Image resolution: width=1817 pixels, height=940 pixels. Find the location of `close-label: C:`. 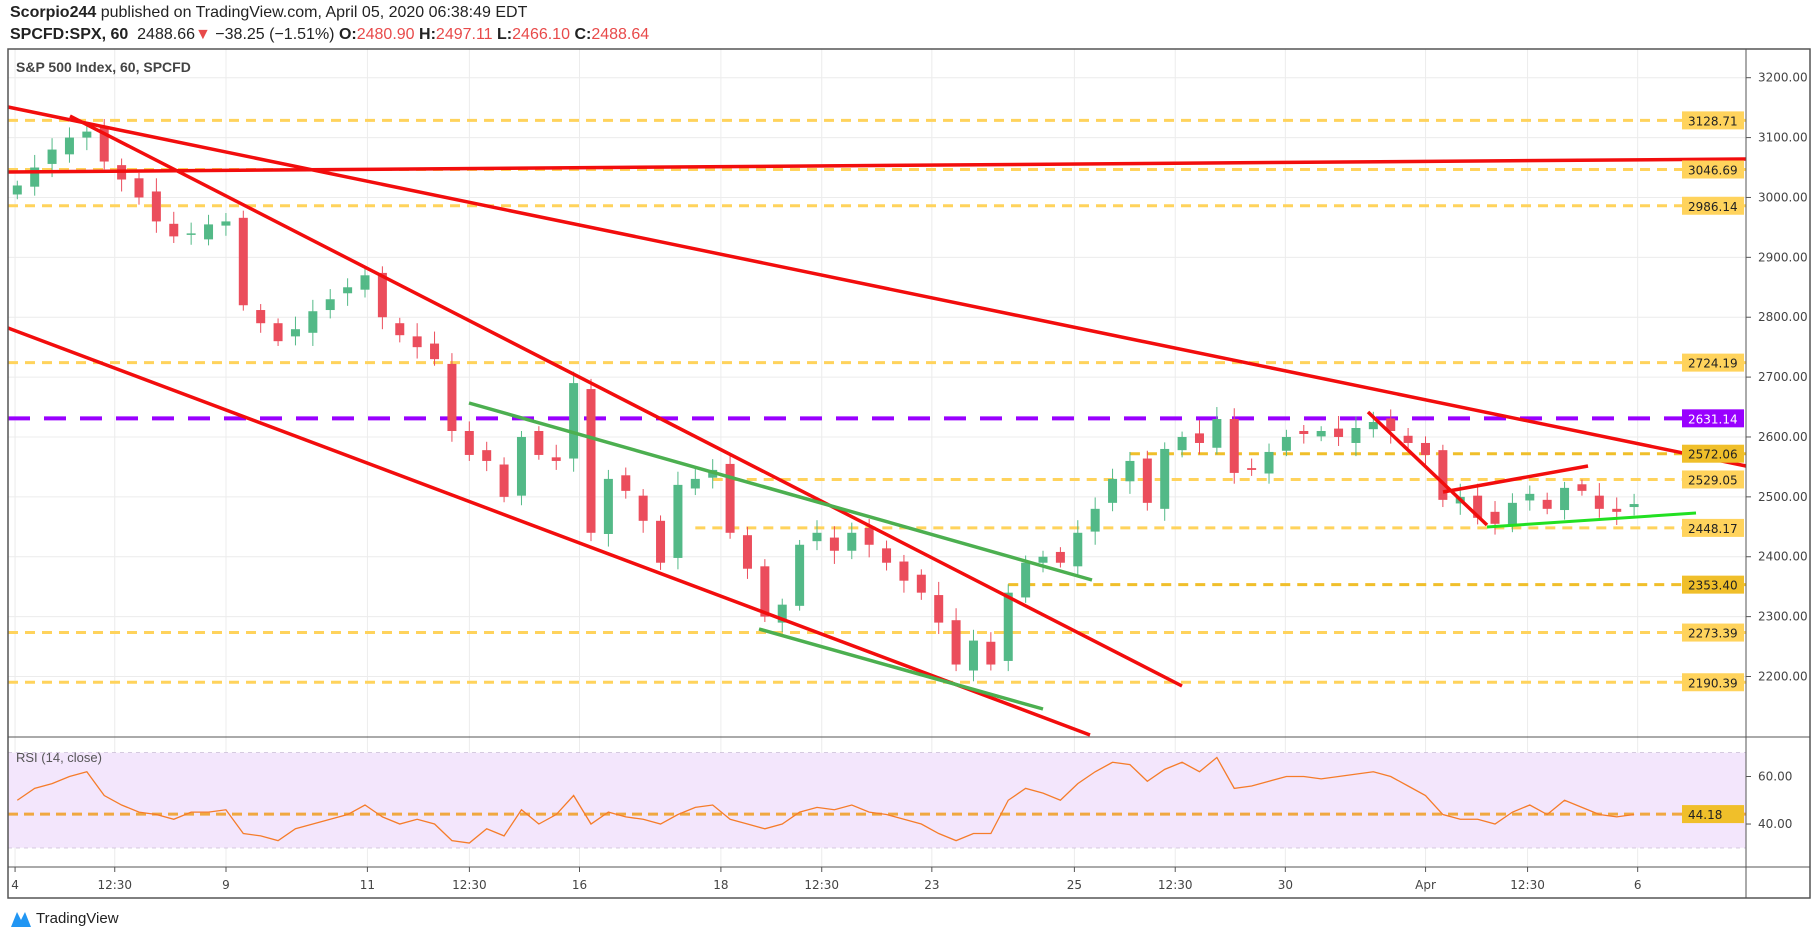

close-label: C: is located at coordinates (583, 34).